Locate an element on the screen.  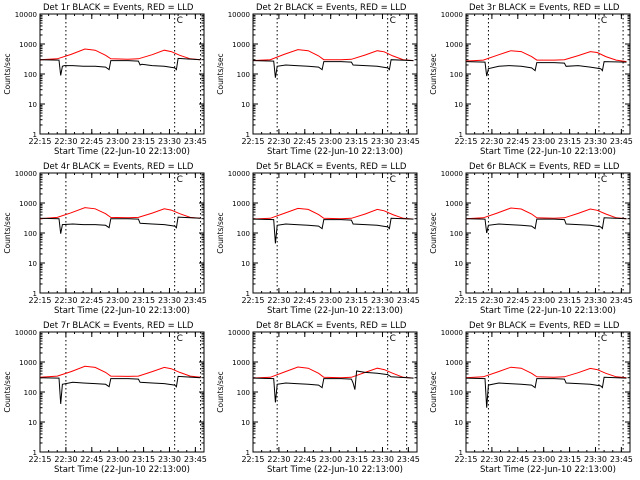
panel-title: Det 3r BLACK = Events, RED = LLD is located at coordinates (544, 8).